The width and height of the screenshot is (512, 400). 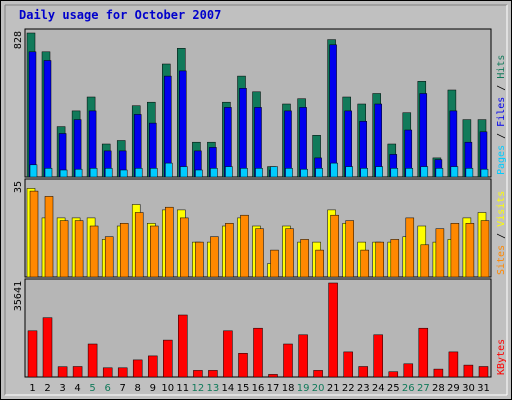 I want to click on legend-hits: Hits, so click(x=501, y=67).